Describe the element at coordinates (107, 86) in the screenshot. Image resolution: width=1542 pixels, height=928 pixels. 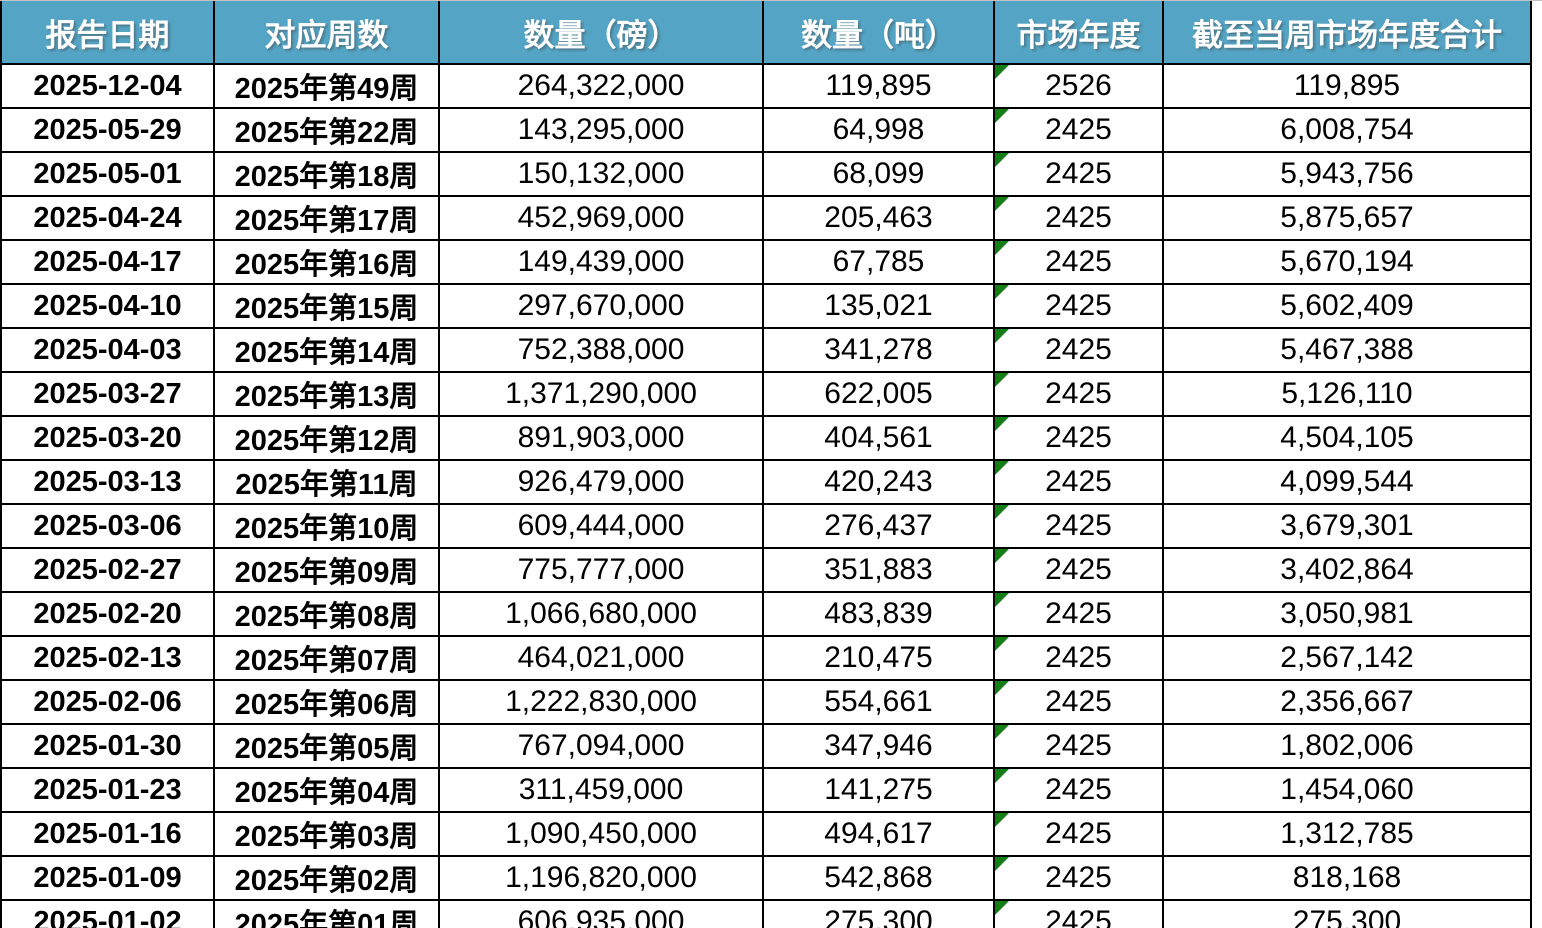
I see `cell-report-date: 2025-12-04` at that location.